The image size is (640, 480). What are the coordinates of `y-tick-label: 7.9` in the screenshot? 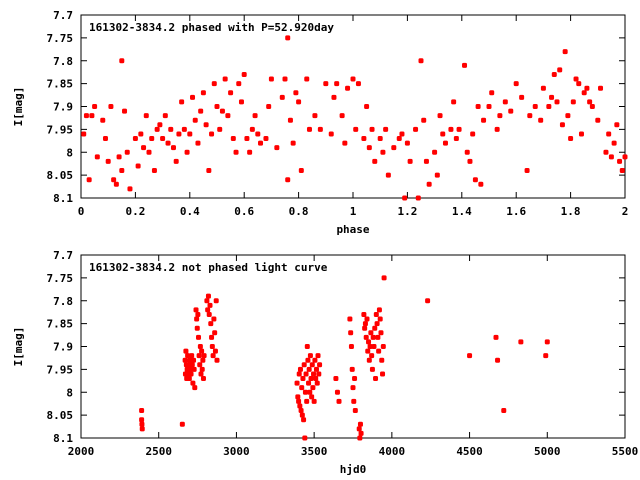 It's located at (63, 347).